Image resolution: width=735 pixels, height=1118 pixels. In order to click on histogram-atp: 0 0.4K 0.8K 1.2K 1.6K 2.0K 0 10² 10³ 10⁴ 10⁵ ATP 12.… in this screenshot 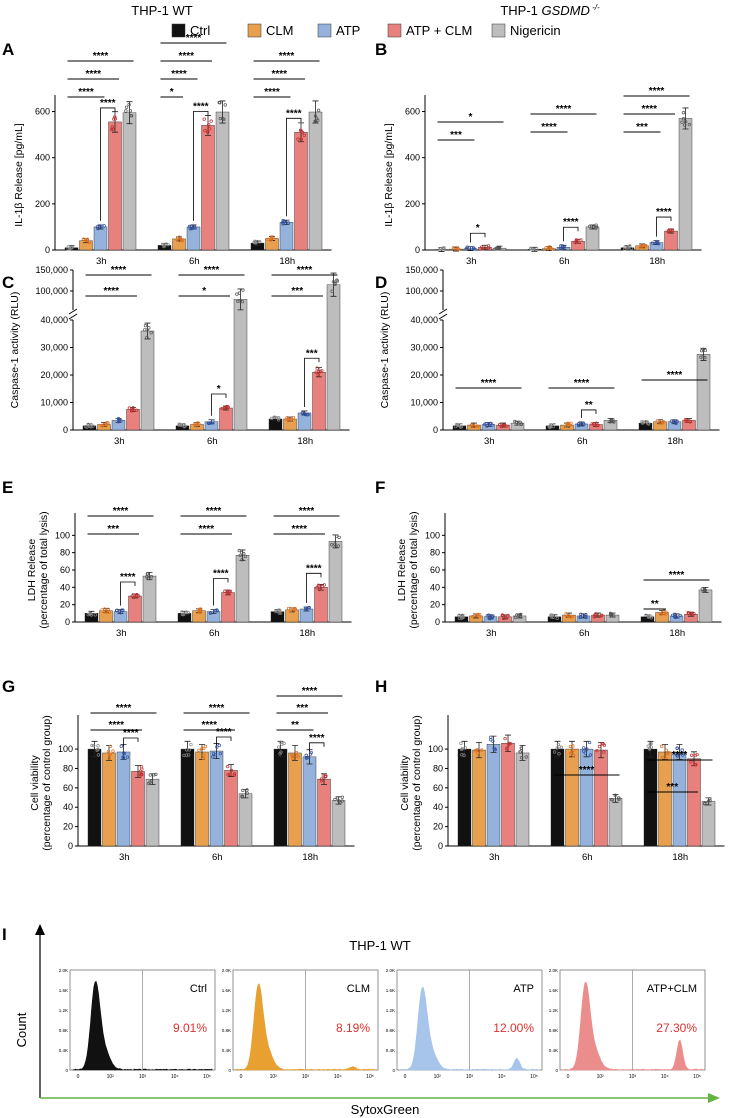, I will do `click(464, 1024)`.